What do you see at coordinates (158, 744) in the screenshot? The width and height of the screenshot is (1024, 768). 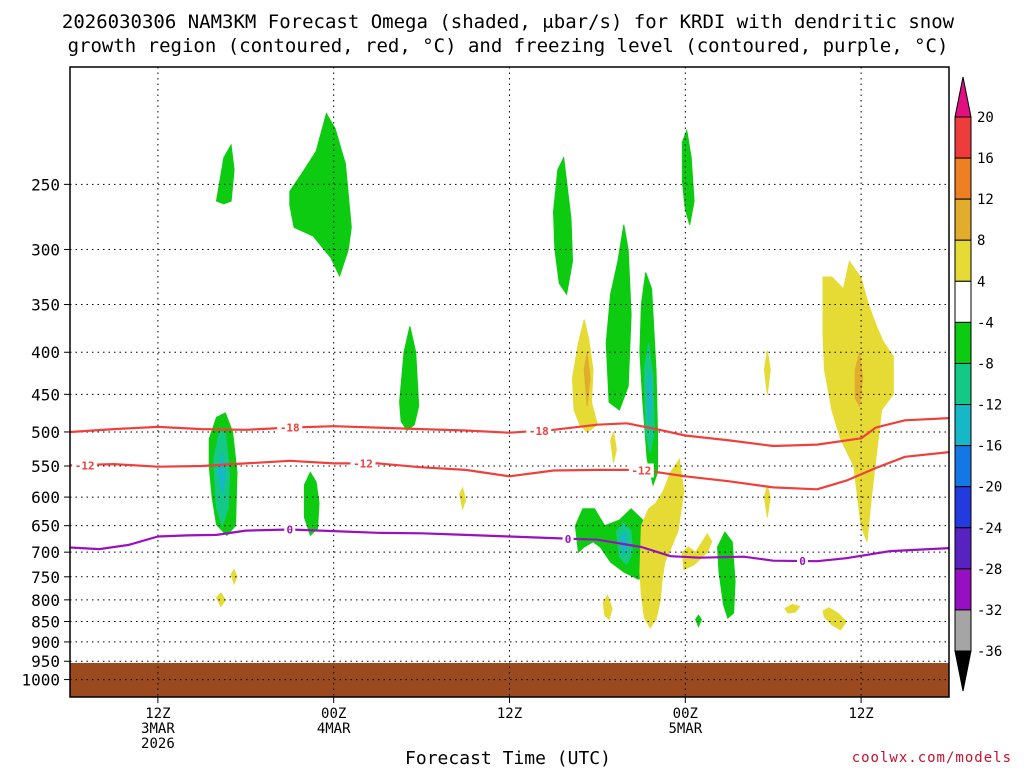 I see `x-tick-label-0-2: 2026` at bounding box center [158, 744].